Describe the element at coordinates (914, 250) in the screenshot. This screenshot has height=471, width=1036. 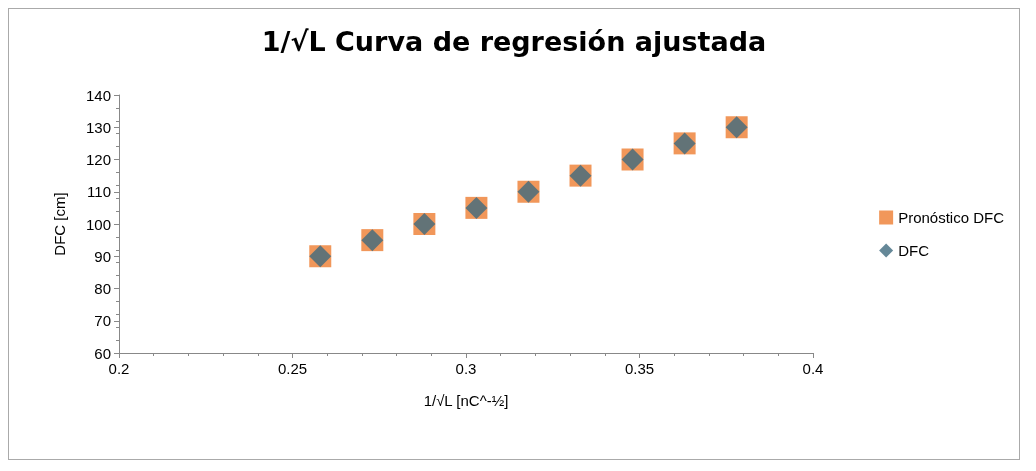
I see `legend-label: DFC` at that location.